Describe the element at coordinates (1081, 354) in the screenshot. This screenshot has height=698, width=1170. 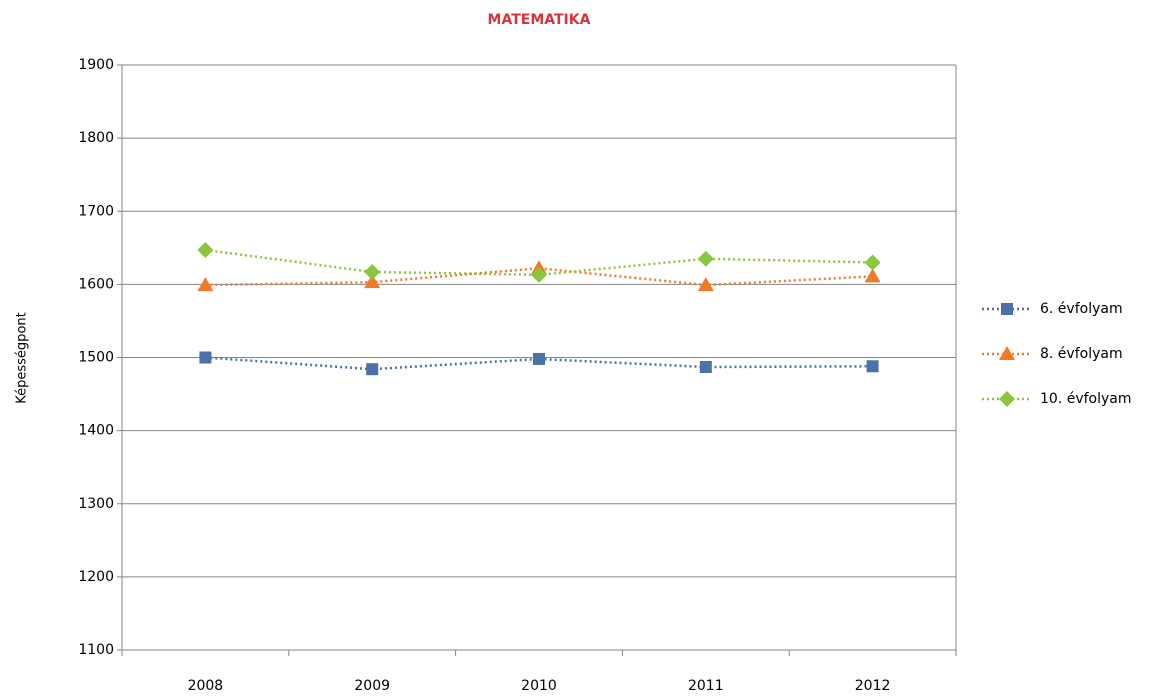
I see `legend-label: 8. évfolyam` at that location.